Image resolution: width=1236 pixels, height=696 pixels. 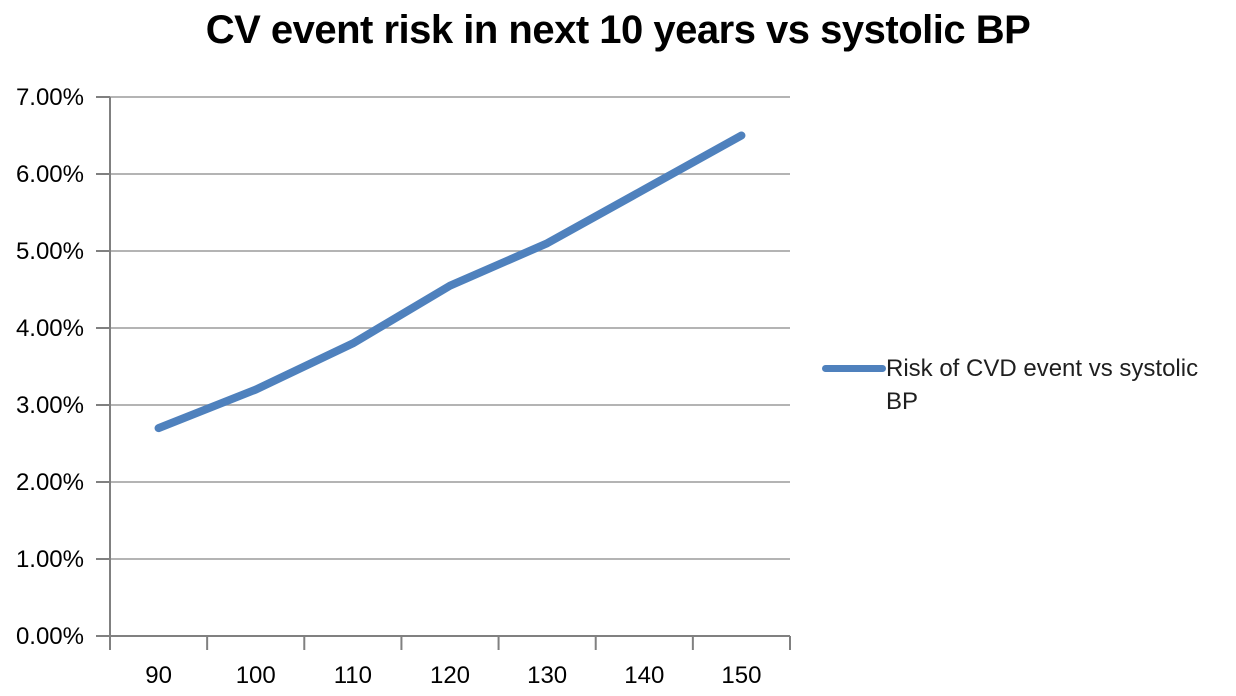 What do you see at coordinates (547, 675) in the screenshot?
I see `x-axis-tick-label: 130` at bounding box center [547, 675].